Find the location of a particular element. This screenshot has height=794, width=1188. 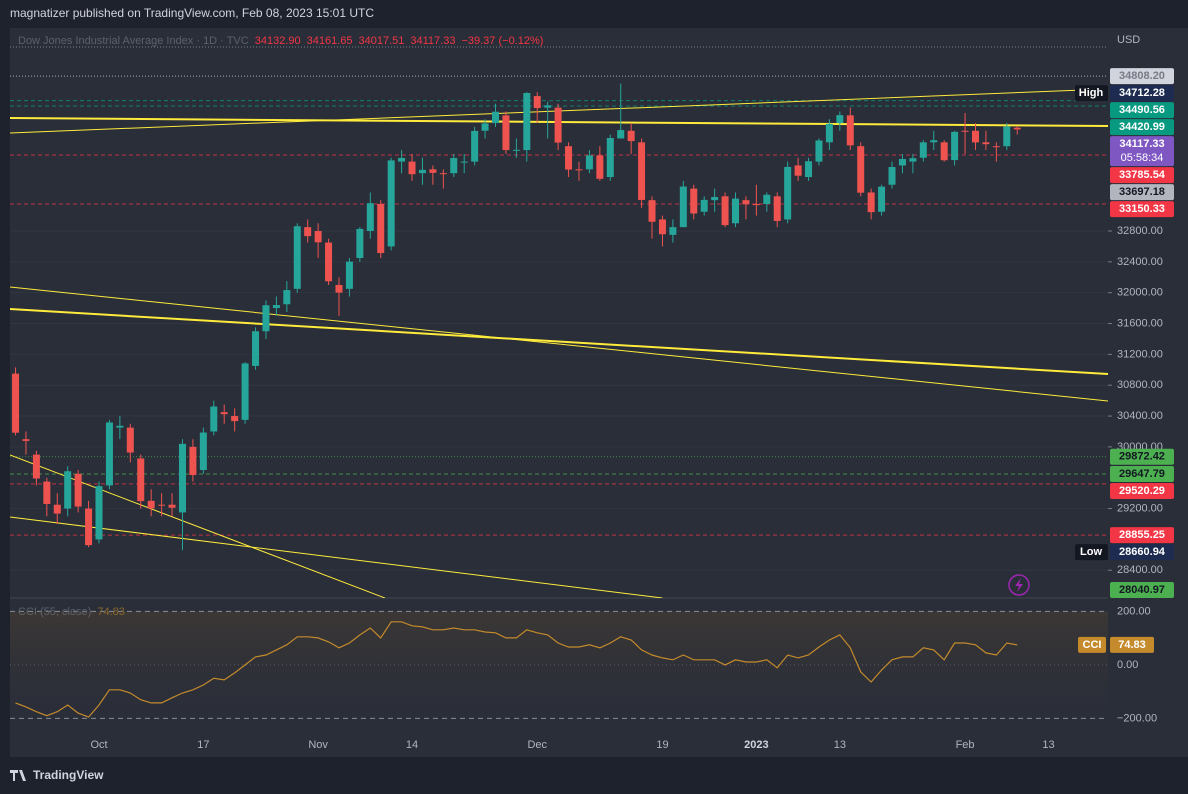

legend-value: 34017.51 is located at coordinates (382, 41).